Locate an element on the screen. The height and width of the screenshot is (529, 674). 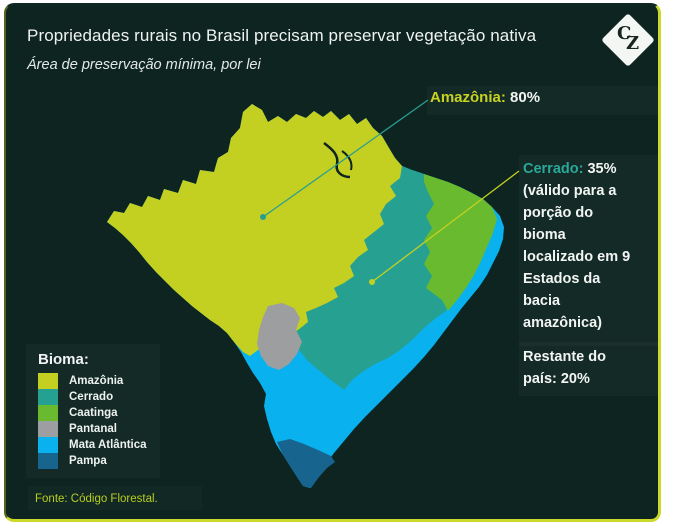
cerrado-annotation-headline: Cerrado: 35% is located at coordinates (592, 169).